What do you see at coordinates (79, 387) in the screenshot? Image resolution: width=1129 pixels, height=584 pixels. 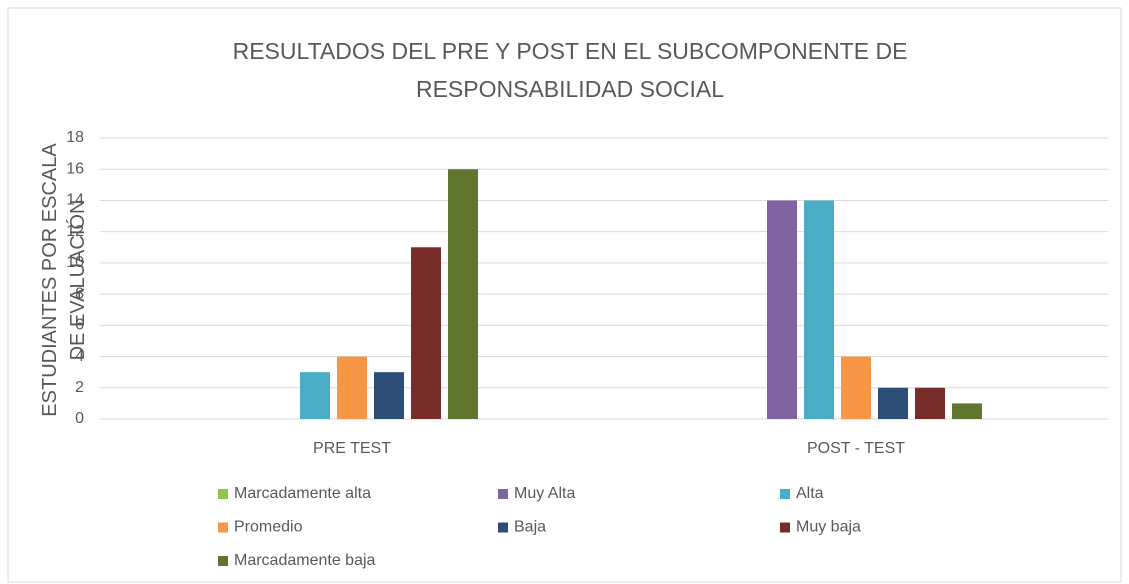 I see `y-tick-label: 2` at bounding box center [79, 387].